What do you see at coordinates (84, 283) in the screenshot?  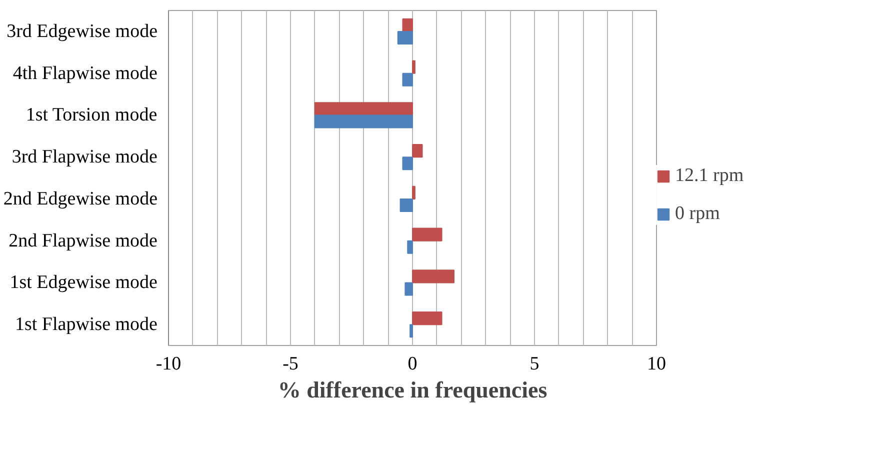 I see `y-tick-label: 1st Edgewise mode` at bounding box center [84, 283].